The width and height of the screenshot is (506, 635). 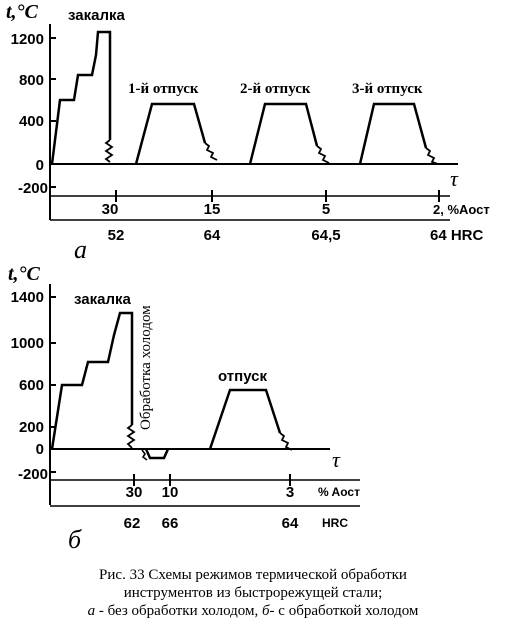 What do you see at coordinates (211, 151) in the screenshot?
I see `a-temper1-squiggle` at bounding box center [211, 151].